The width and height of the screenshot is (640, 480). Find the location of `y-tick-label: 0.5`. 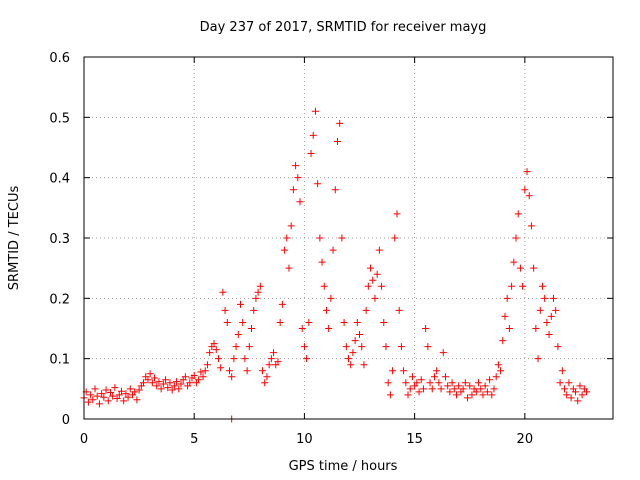

y-tick-label: 0.5 is located at coordinates (59, 118).